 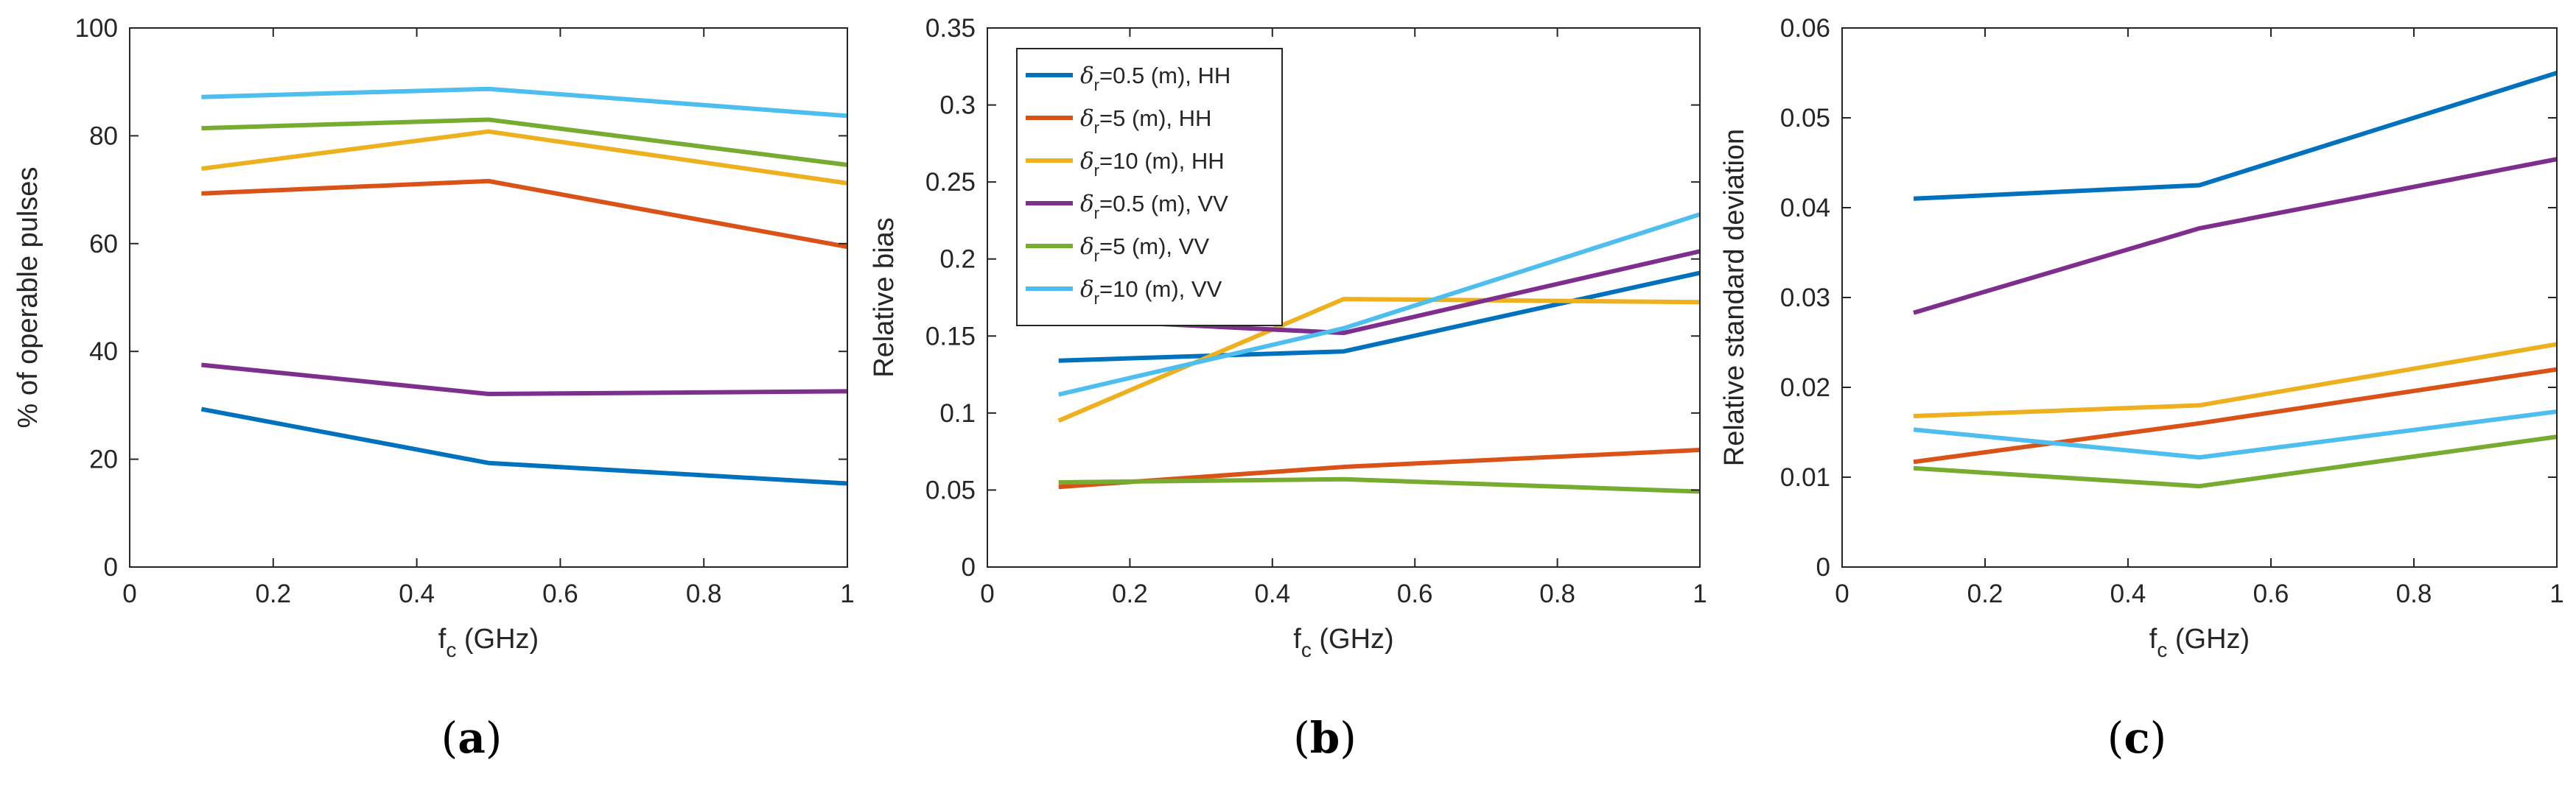 I want to click on panel-label: (a), so click(x=472, y=738).